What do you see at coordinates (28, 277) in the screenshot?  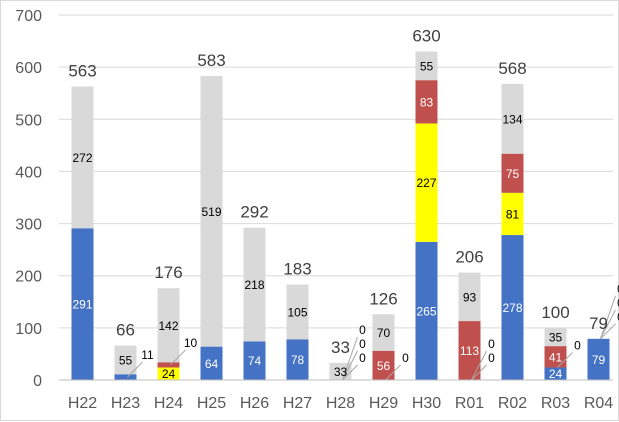 I see `y-tick-label: 200` at bounding box center [28, 277].